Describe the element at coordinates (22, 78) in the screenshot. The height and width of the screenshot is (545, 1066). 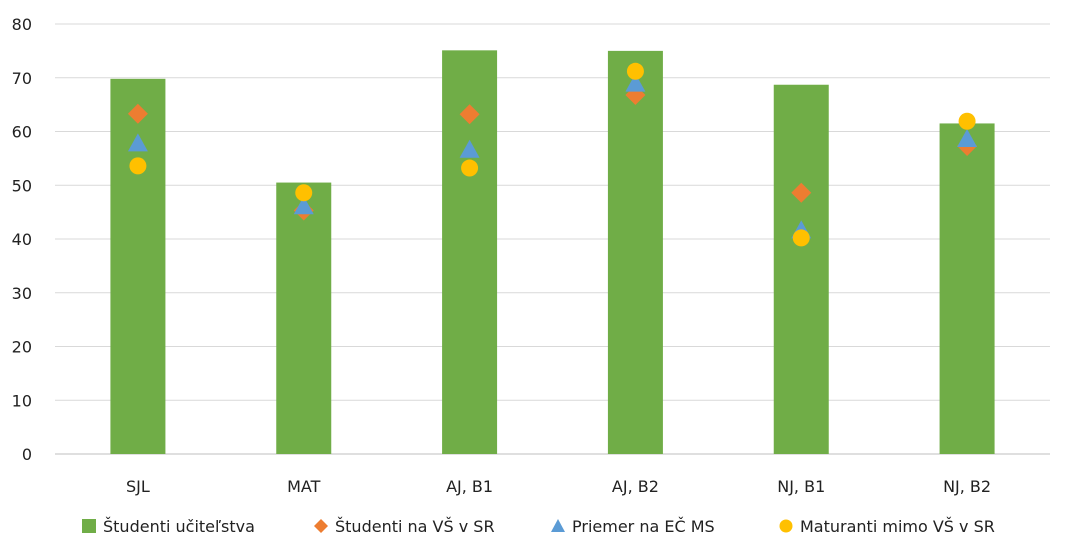
I see `y-tick-label-70: 70` at that location.